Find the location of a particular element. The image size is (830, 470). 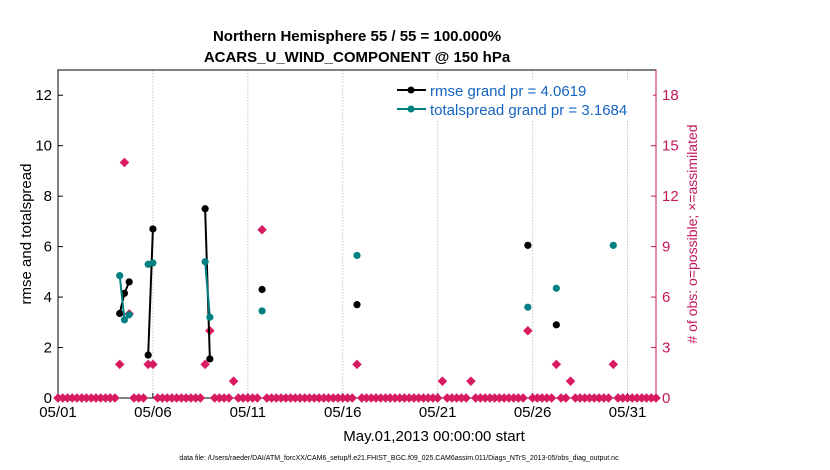

legend-totalspread-marker is located at coordinates (411, 109).